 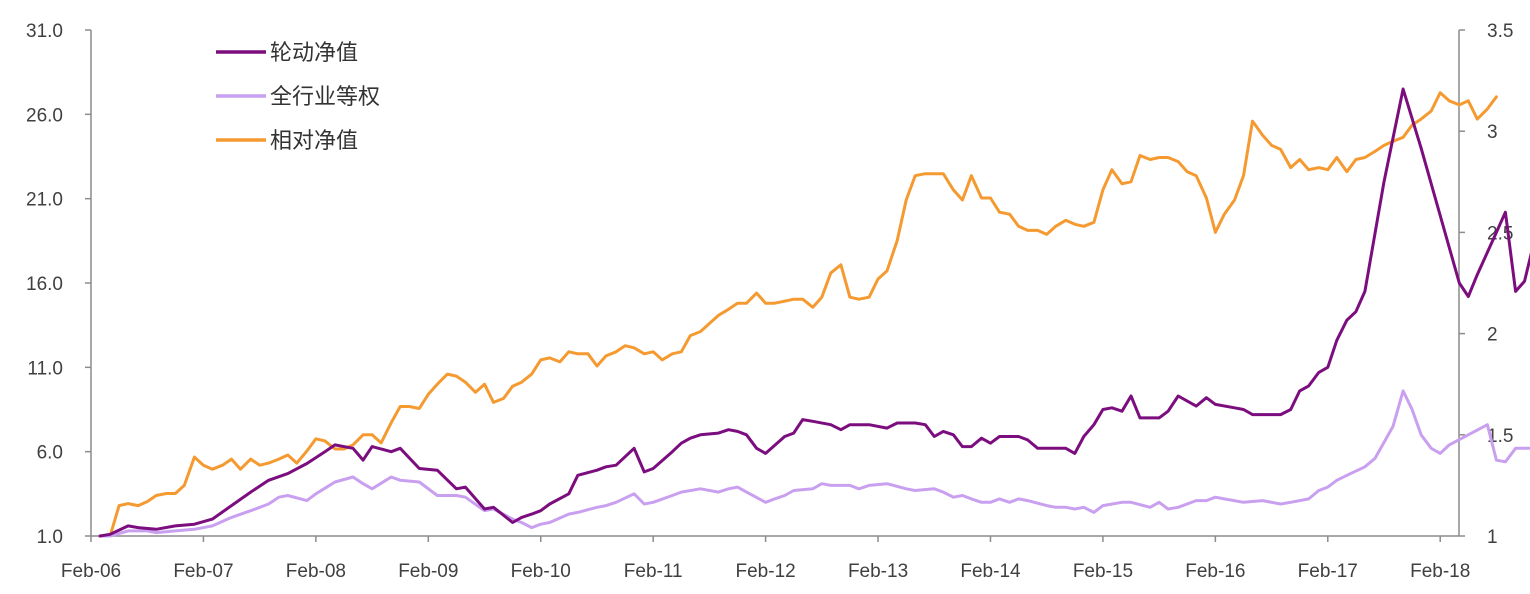 What do you see at coordinates (1500, 31) in the screenshot?
I see `right-tick-label: 3.5` at bounding box center [1500, 31].